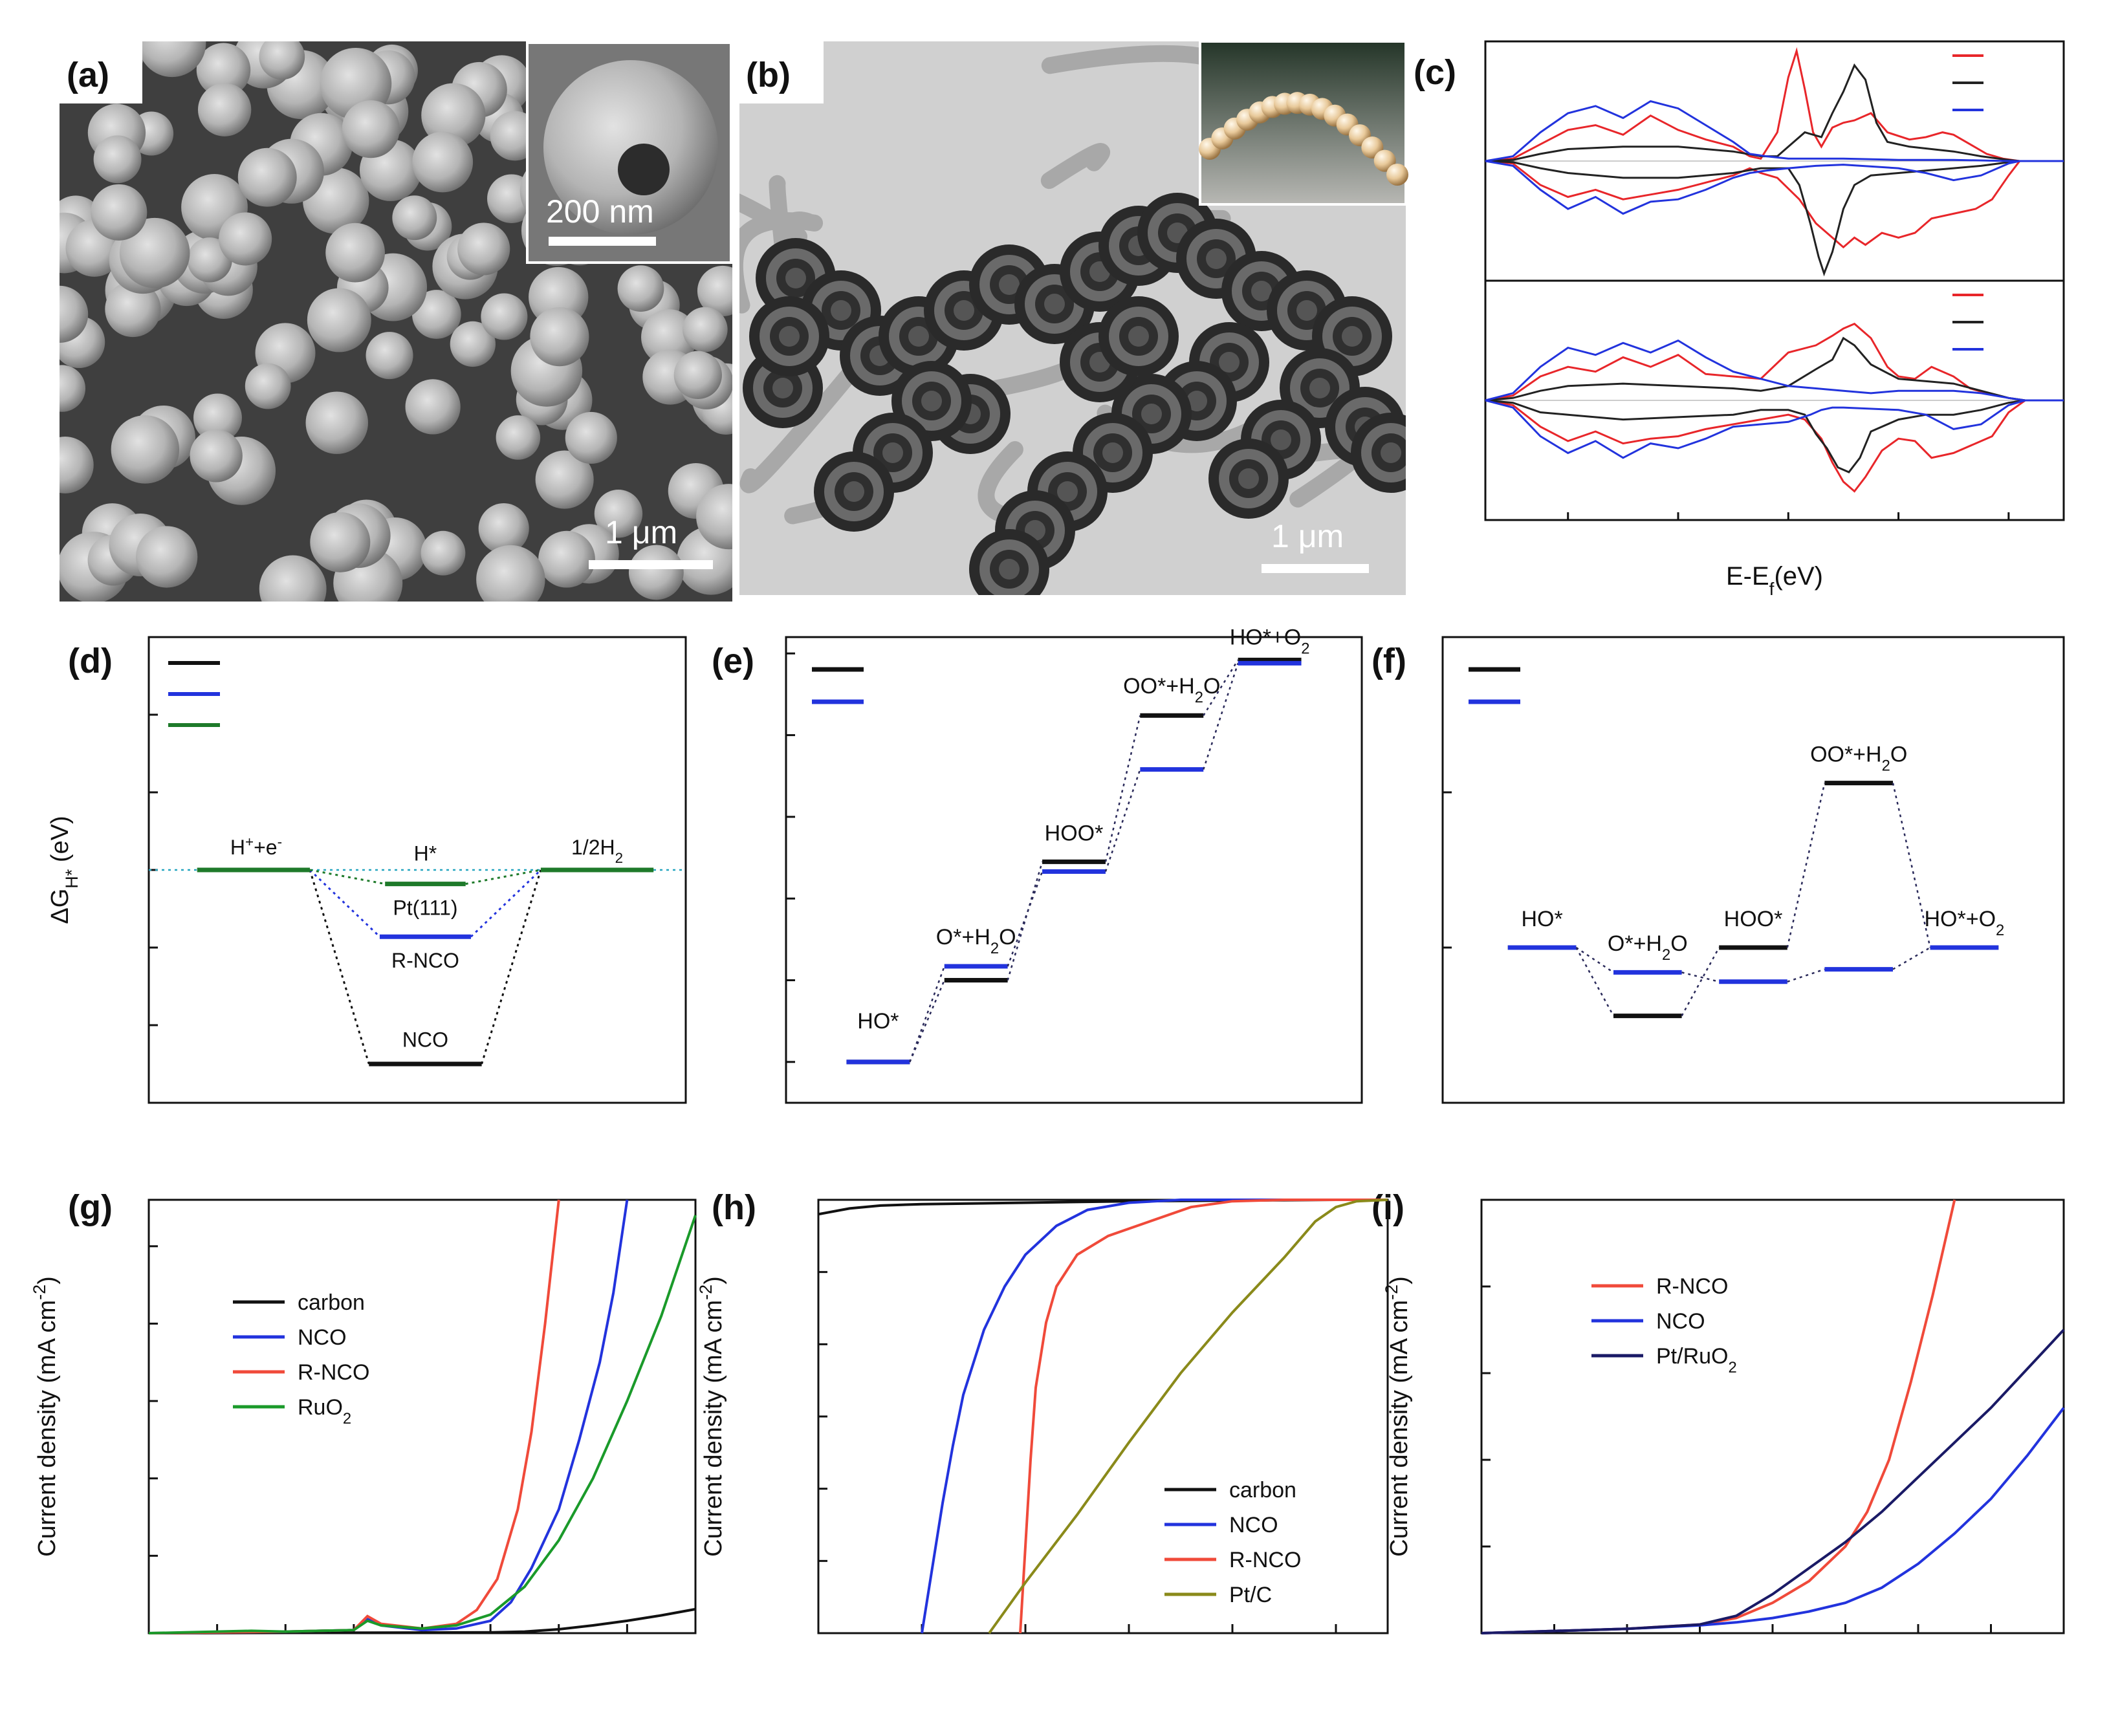 This screenshot has height=1736, width=2109. I want to click on support-film-strand, so click(800, 427).